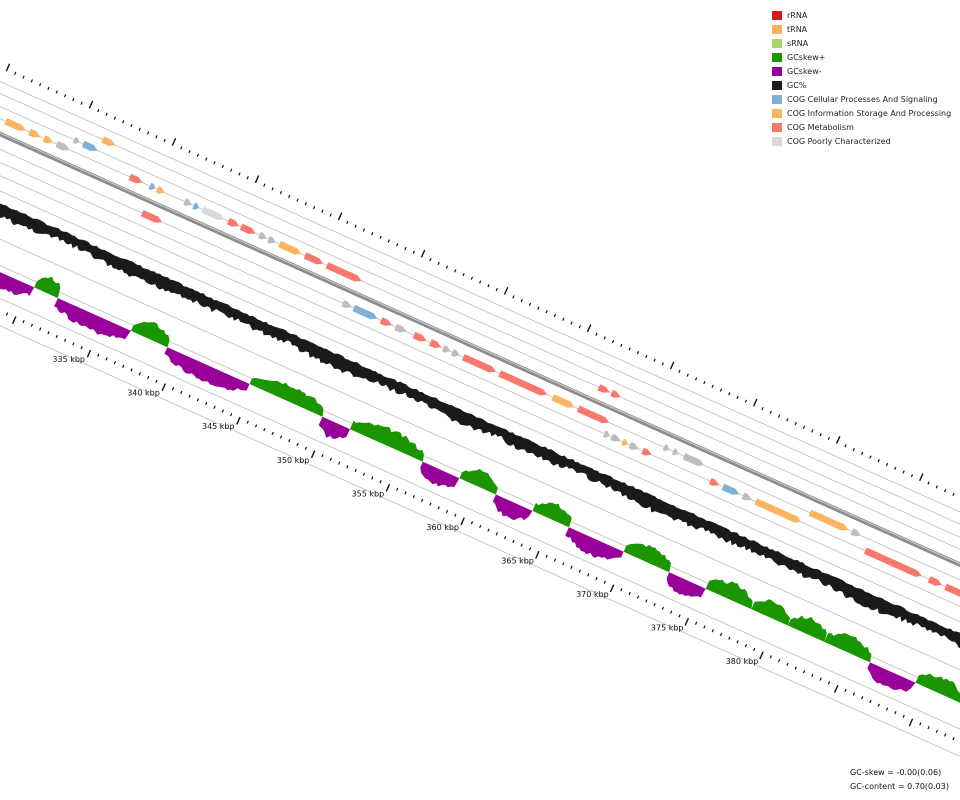  I want to click on legend-item-cog-metabolism: COG Metabolism, so click(861, 127).